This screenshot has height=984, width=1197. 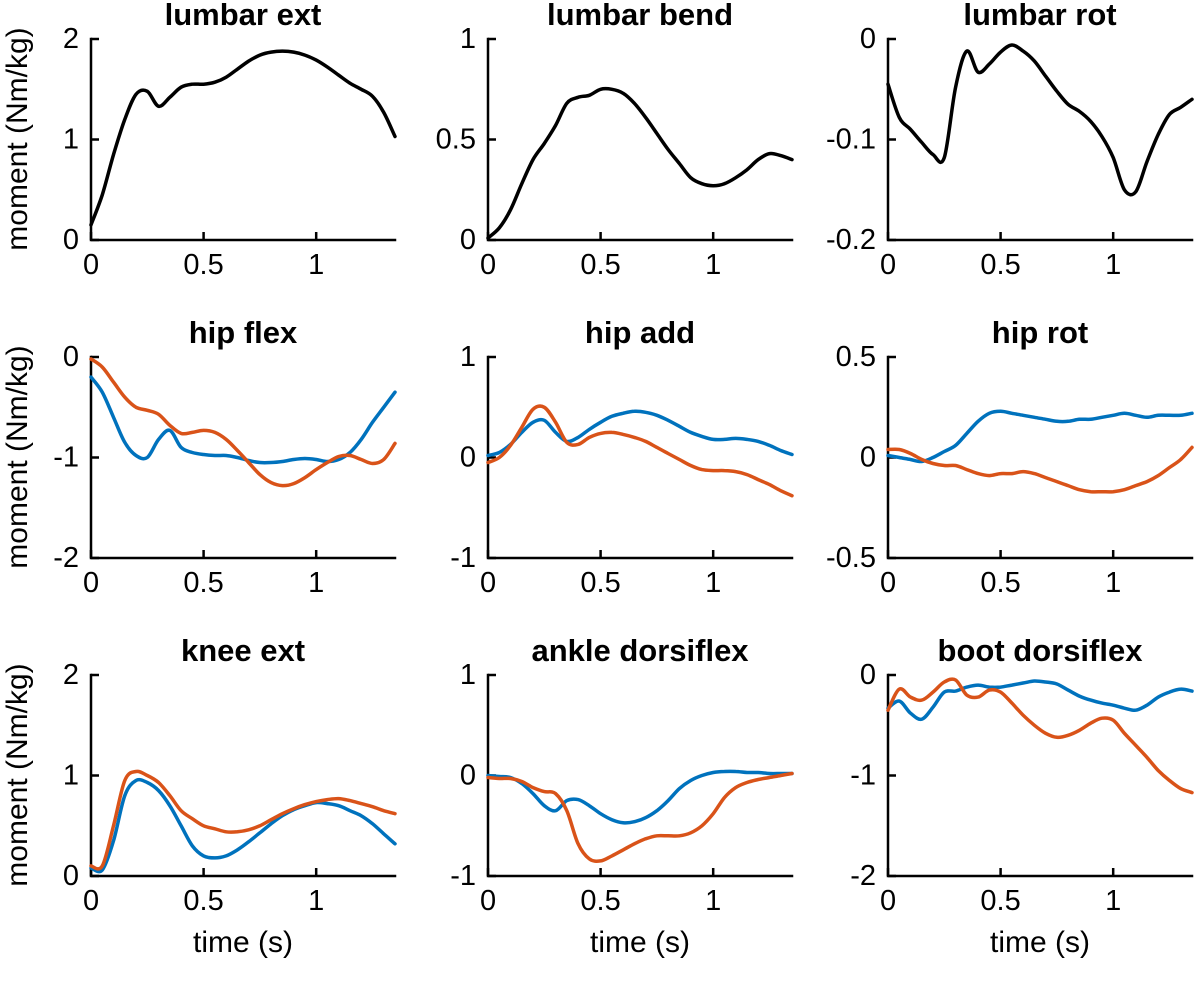 I want to click on subplot-ankle-dorsiflex: ankle dorsiflex time (s) 0 0.5 1 -1 0 1, so click(x=622, y=796).